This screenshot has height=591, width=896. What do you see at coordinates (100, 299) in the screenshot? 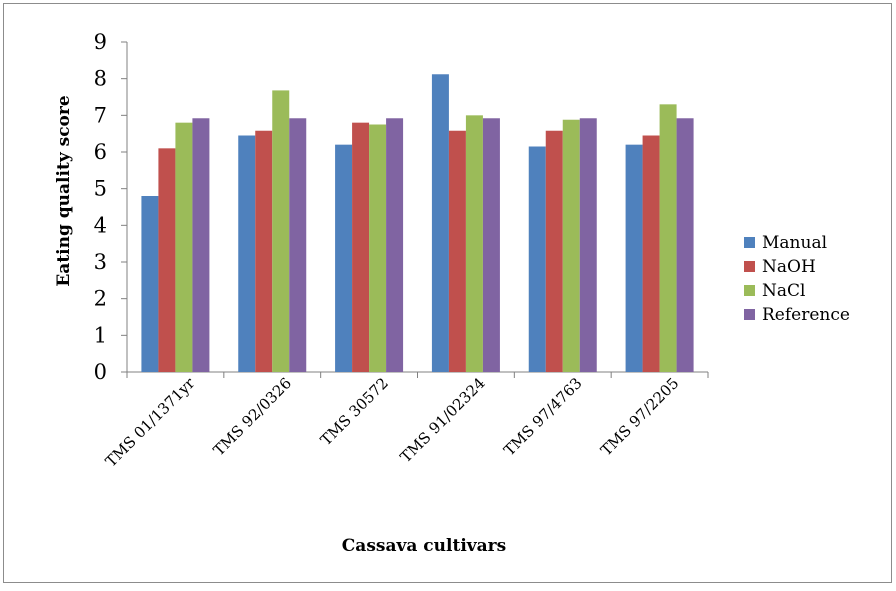
I see `y-tick-label: 2` at bounding box center [100, 299].